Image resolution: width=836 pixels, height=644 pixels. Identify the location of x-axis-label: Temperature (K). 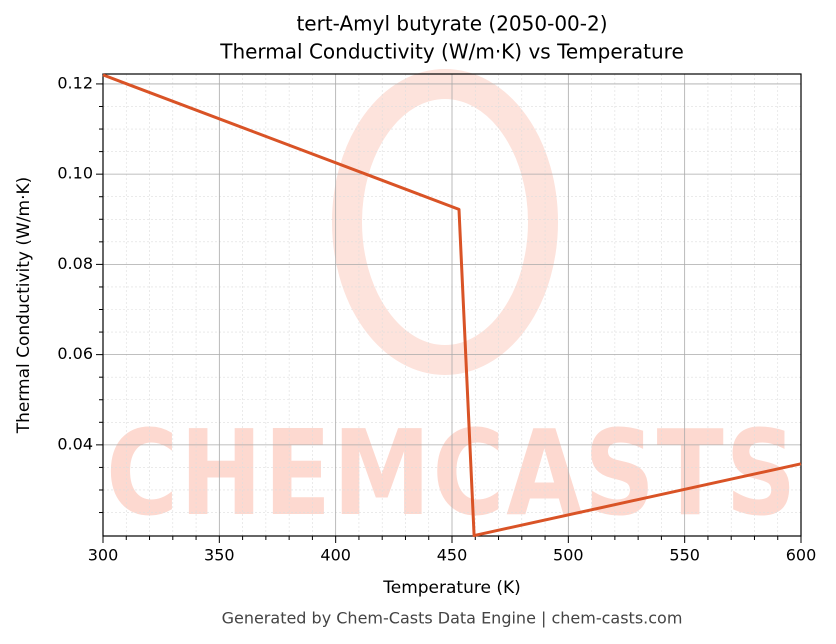
(451, 588).